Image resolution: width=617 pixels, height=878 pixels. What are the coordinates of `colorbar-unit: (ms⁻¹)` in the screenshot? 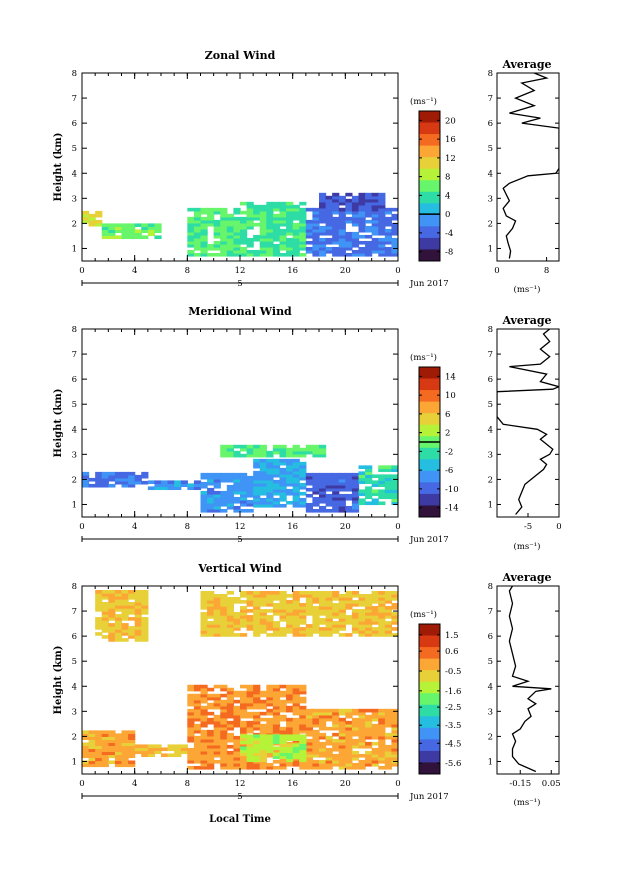 It's located at (423, 101).